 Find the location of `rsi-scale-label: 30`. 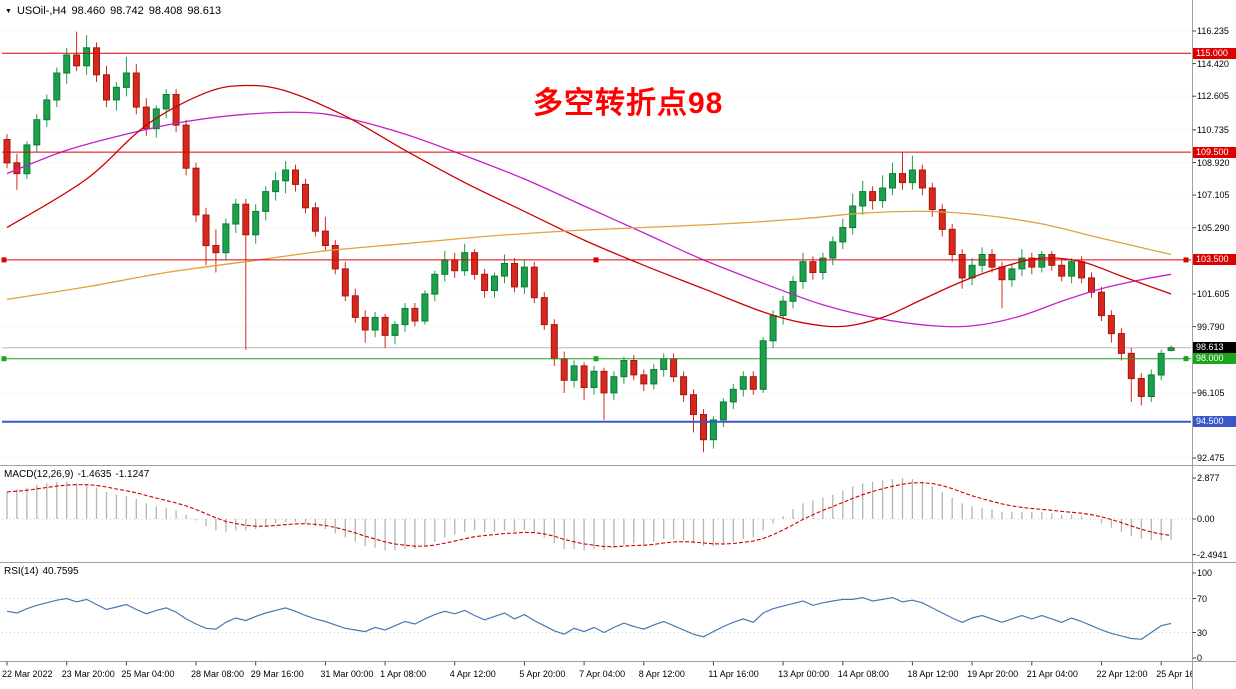

rsi-scale-label: 30 is located at coordinates (1202, 632).